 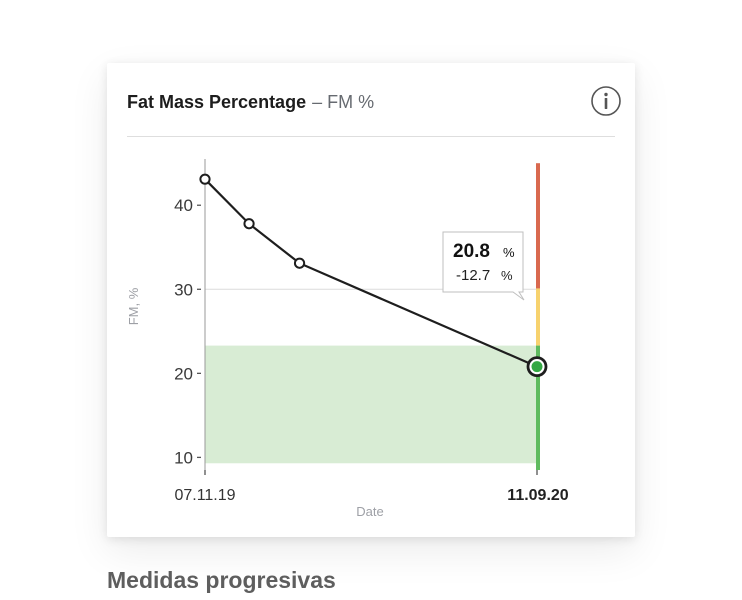 I want to click on healthy-range-band, so click(x=371, y=404).